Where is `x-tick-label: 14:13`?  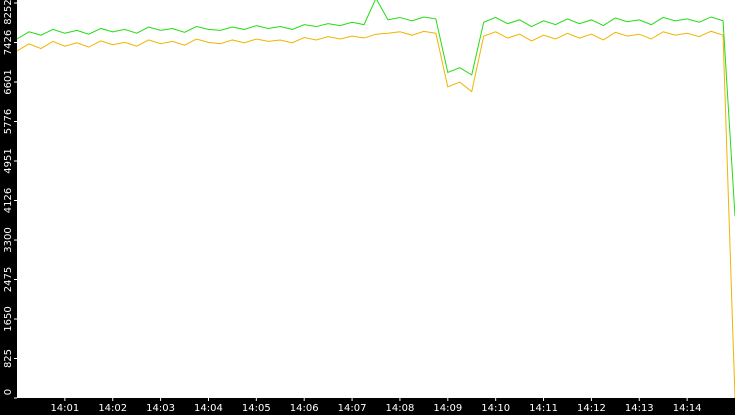
x-tick-label: 14:13 is located at coordinates (639, 408).